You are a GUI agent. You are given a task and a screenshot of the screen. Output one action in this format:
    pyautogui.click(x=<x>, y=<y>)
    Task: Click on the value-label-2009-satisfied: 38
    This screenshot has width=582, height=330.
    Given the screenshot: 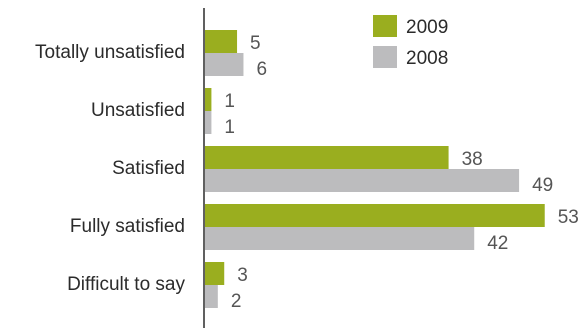 What is the action you would take?
    pyautogui.click(x=472, y=159)
    